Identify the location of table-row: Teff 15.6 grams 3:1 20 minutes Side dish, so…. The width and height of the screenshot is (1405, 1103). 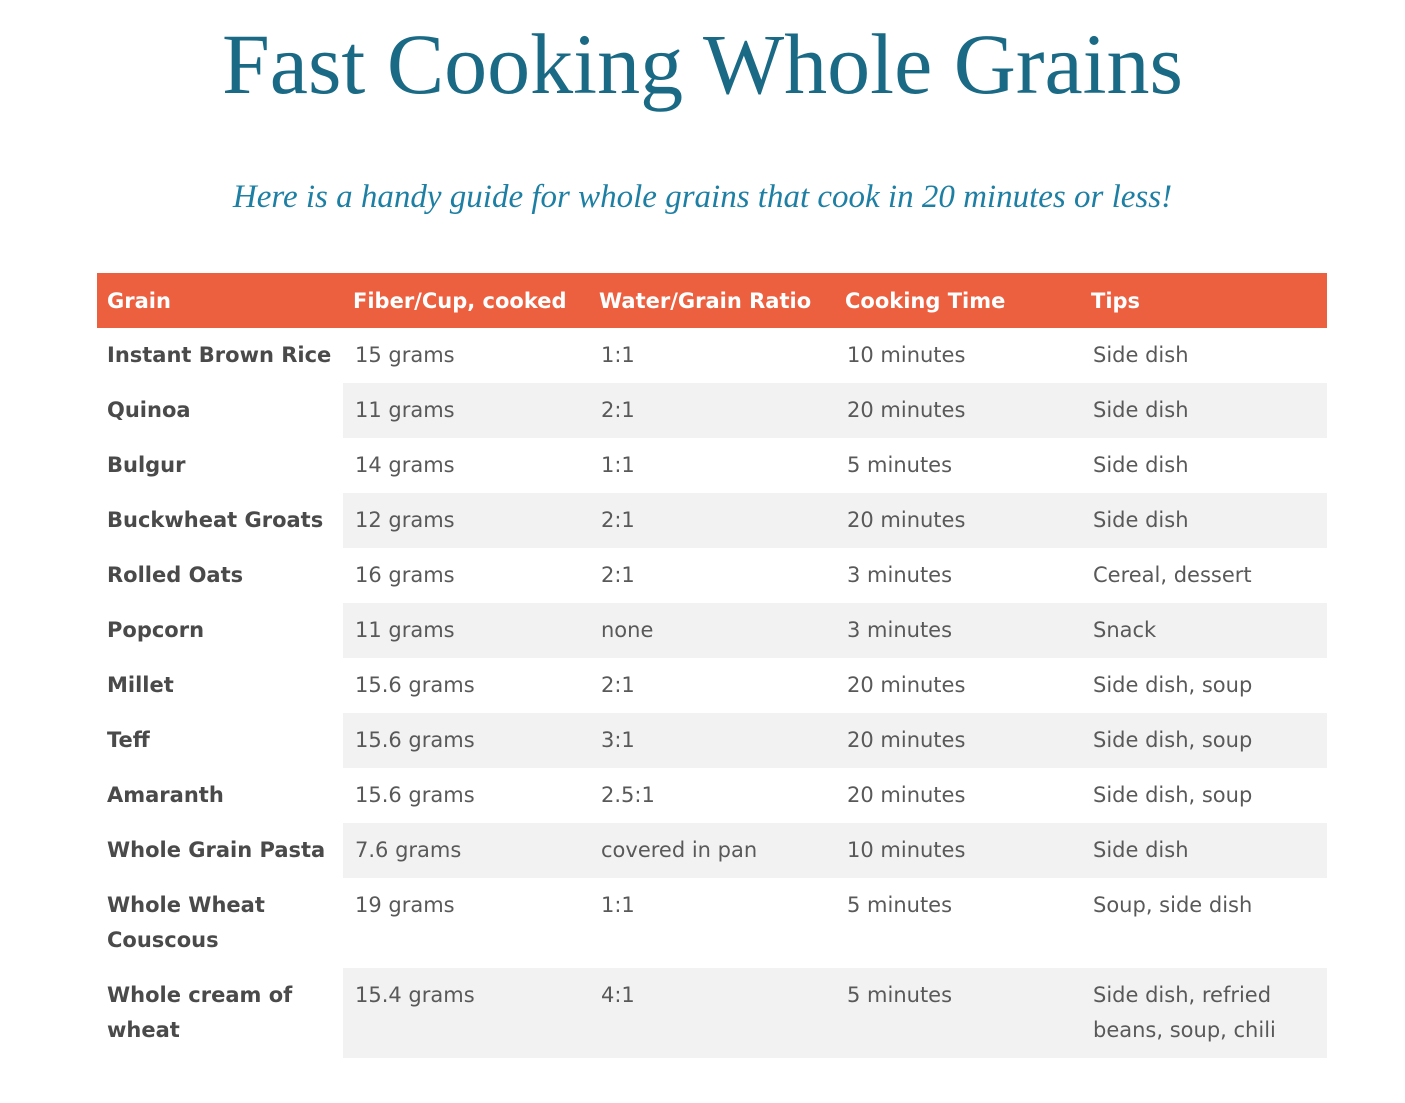
(712, 740).